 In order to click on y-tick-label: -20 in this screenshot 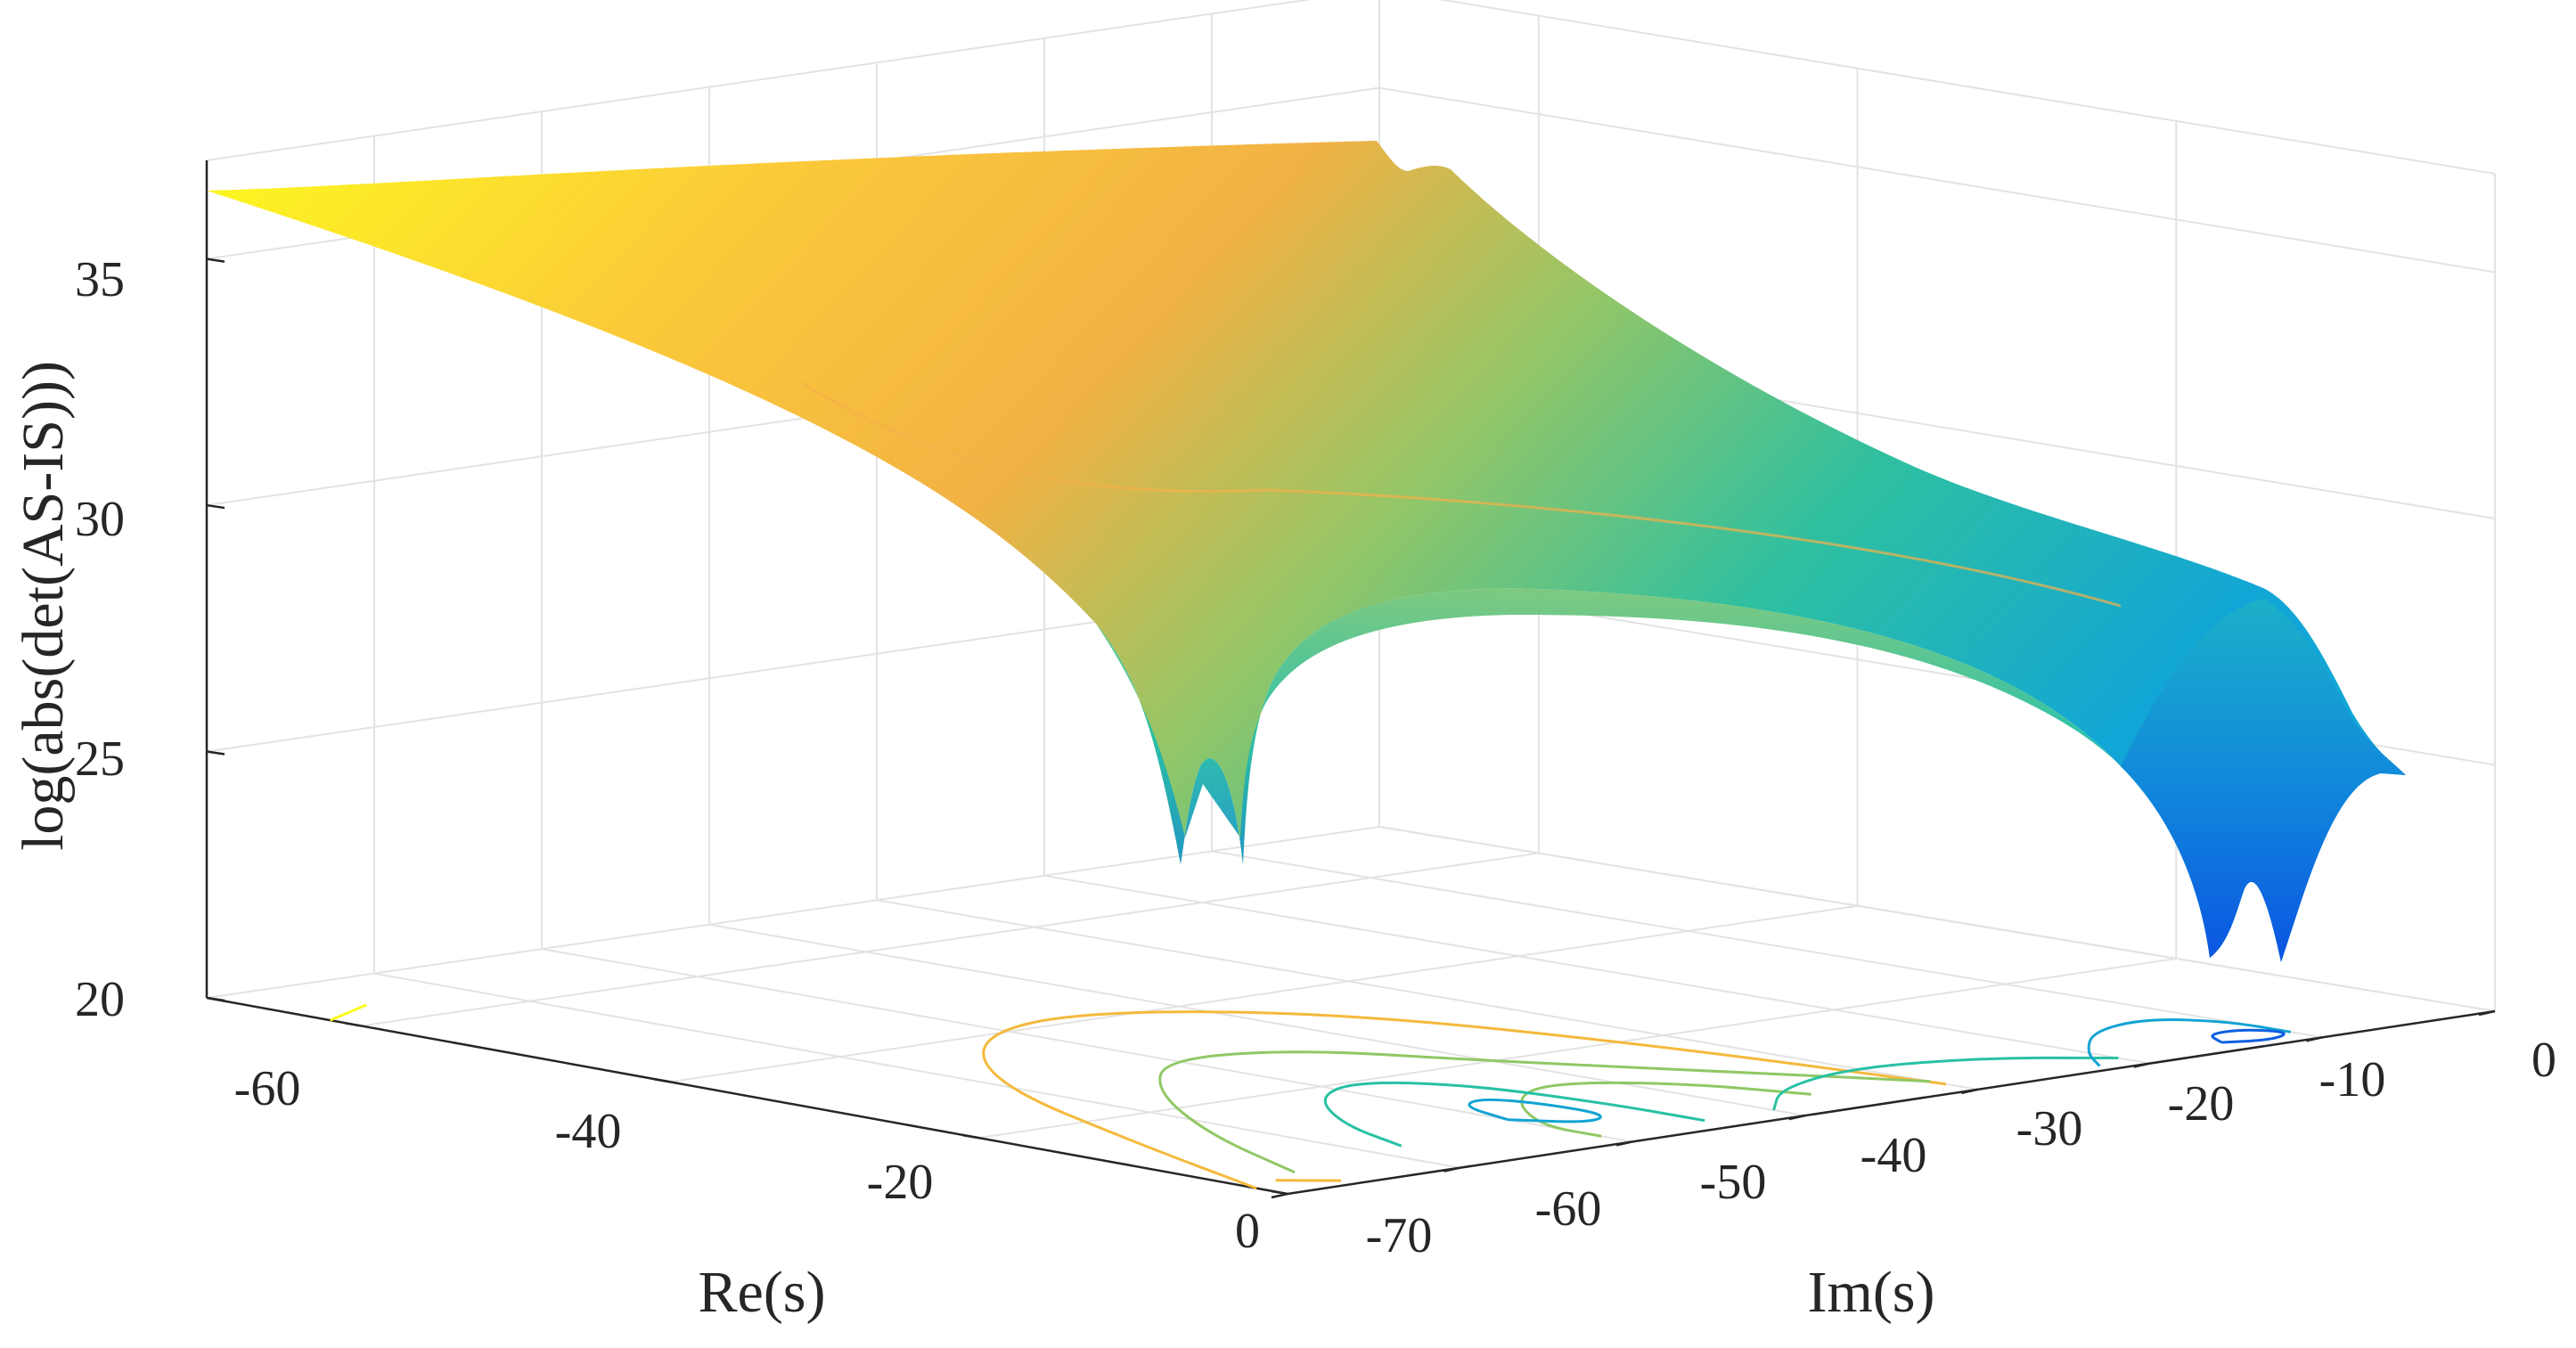, I will do `click(2201, 1104)`.